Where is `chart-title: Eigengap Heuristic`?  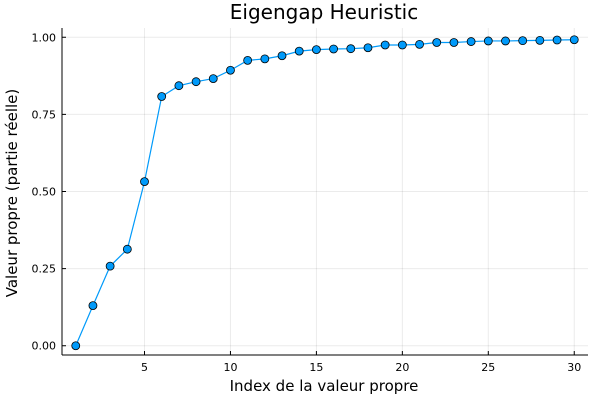 chart-title: Eigengap Heuristic is located at coordinates (324, 12).